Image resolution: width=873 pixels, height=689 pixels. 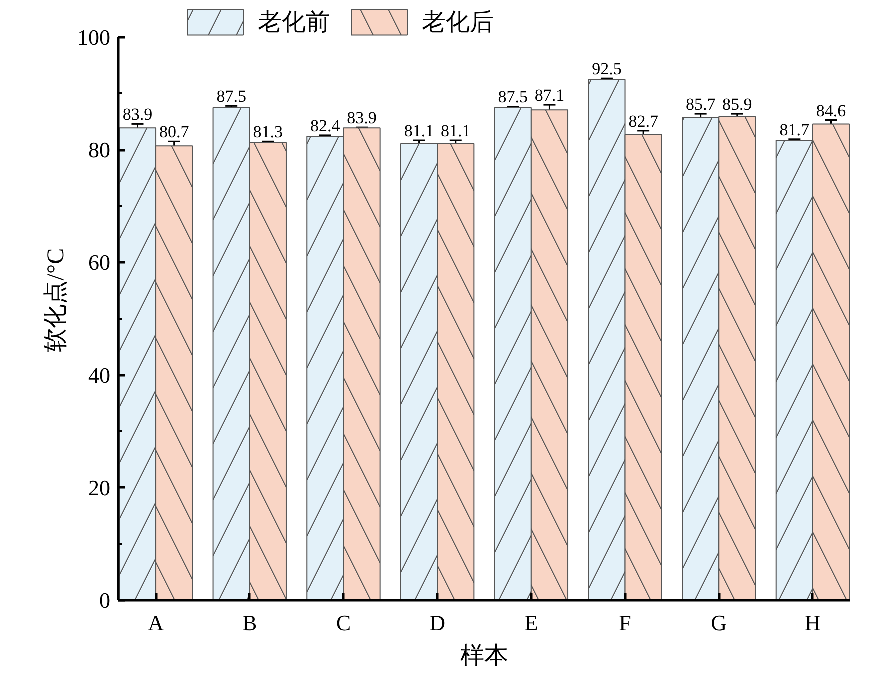 I want to click on x-tick-label: A, so click(x=156, y=623).